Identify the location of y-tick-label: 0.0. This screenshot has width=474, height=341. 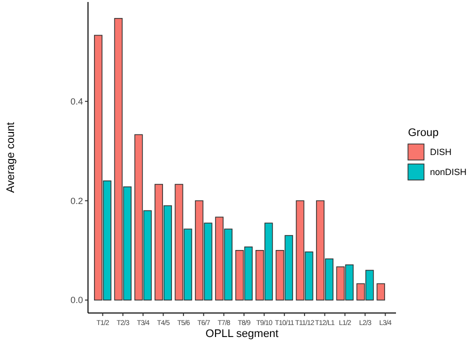
(76, 300).